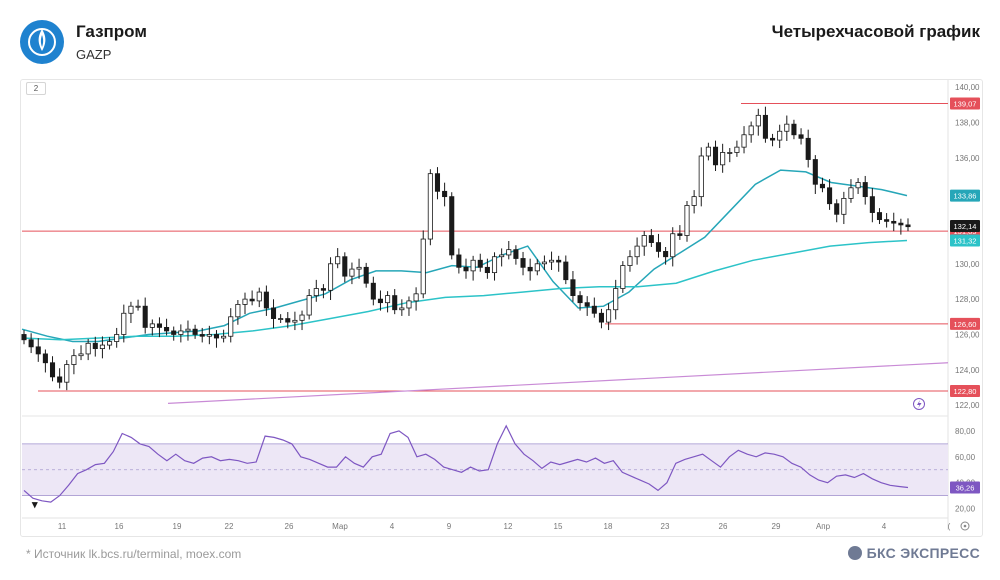 The image size is (1000, 580). What do you see at coordinates (36, 88) in the screenshot?
I see `interval-badge: 2` at bounding box center [36, 88].